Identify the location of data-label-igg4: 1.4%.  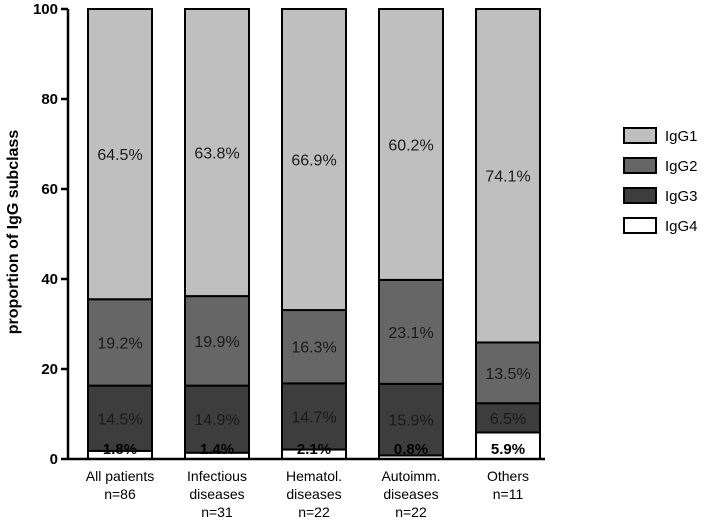
(217, 449).